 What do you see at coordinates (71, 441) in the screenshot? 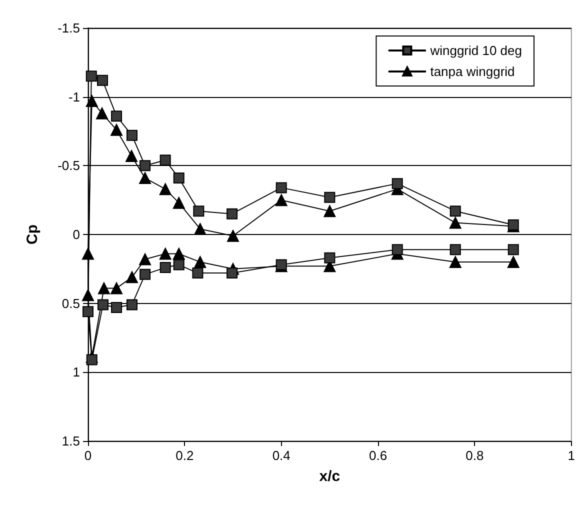
I see `y-tick-label: 1.5` at bounding box center [71, 441].